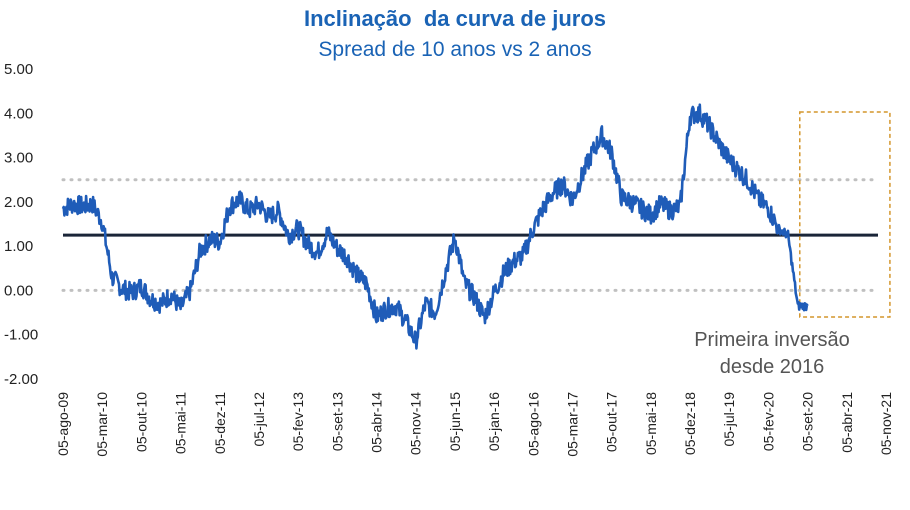 The height and width of the screenshot is (510, 910). I want to click on annotation-line-2: desde 2016, so click(772, 367).